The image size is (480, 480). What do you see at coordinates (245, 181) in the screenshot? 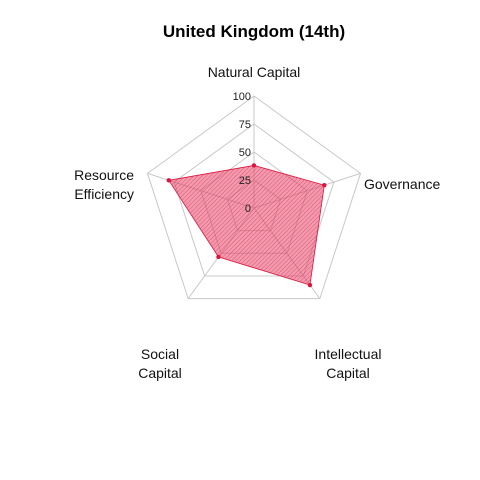
I see `tick-label: 25` at bounding box center [245, 181].